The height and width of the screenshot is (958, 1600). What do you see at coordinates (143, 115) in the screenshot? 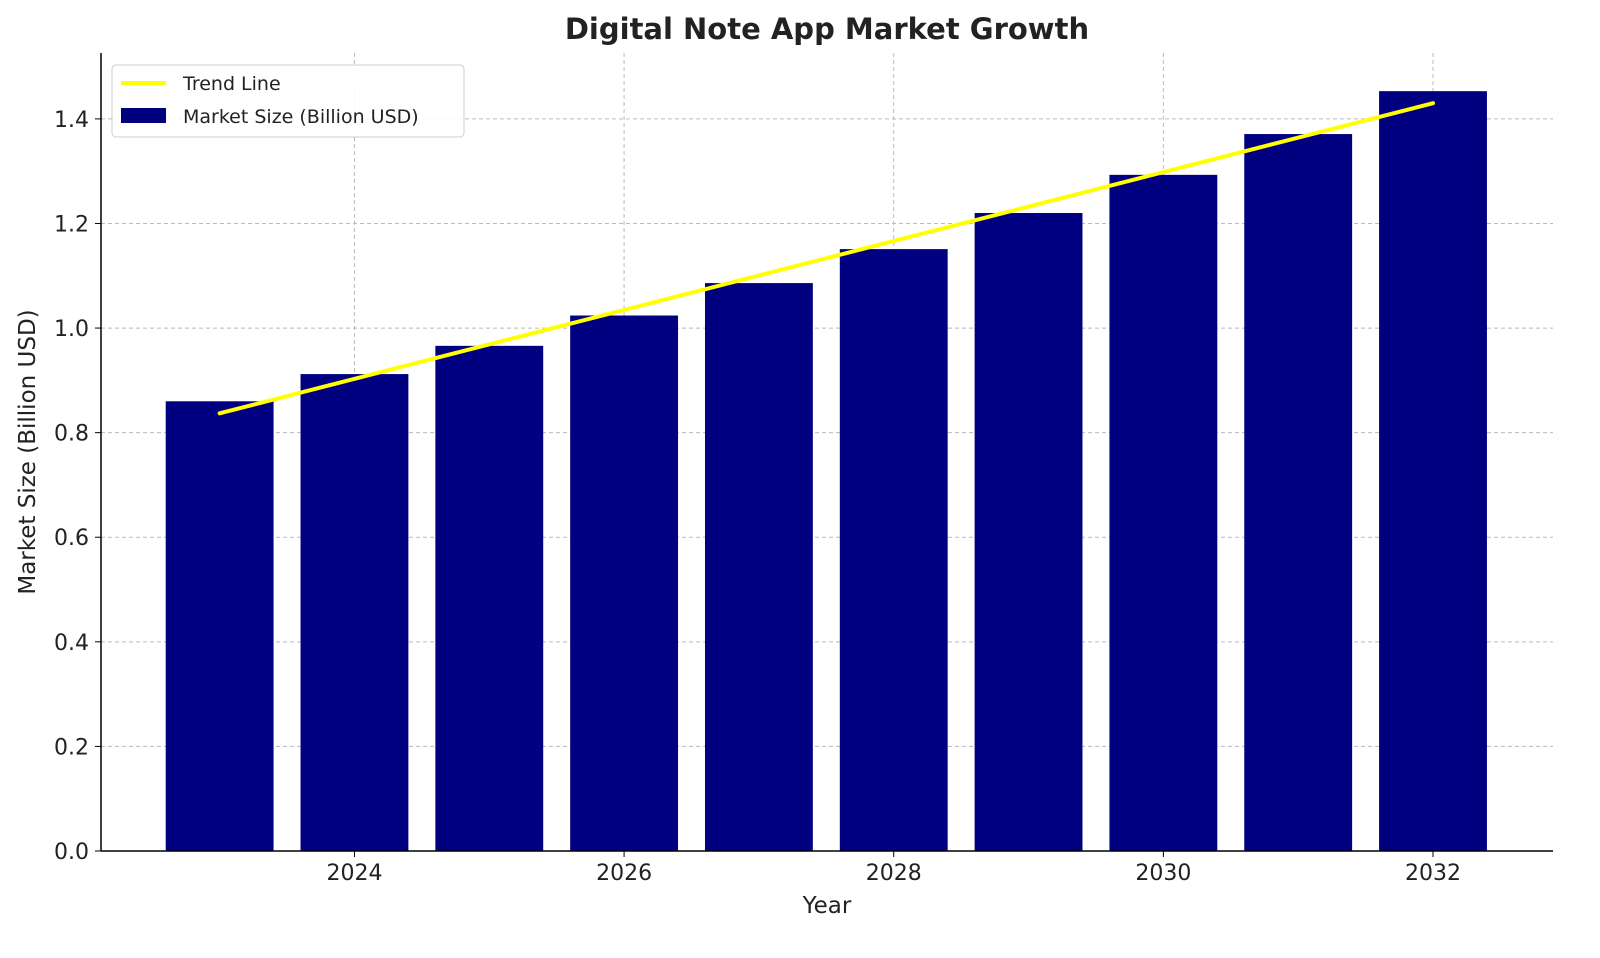
I see `legend-swatch-bars` at bounding box center [143, 115].